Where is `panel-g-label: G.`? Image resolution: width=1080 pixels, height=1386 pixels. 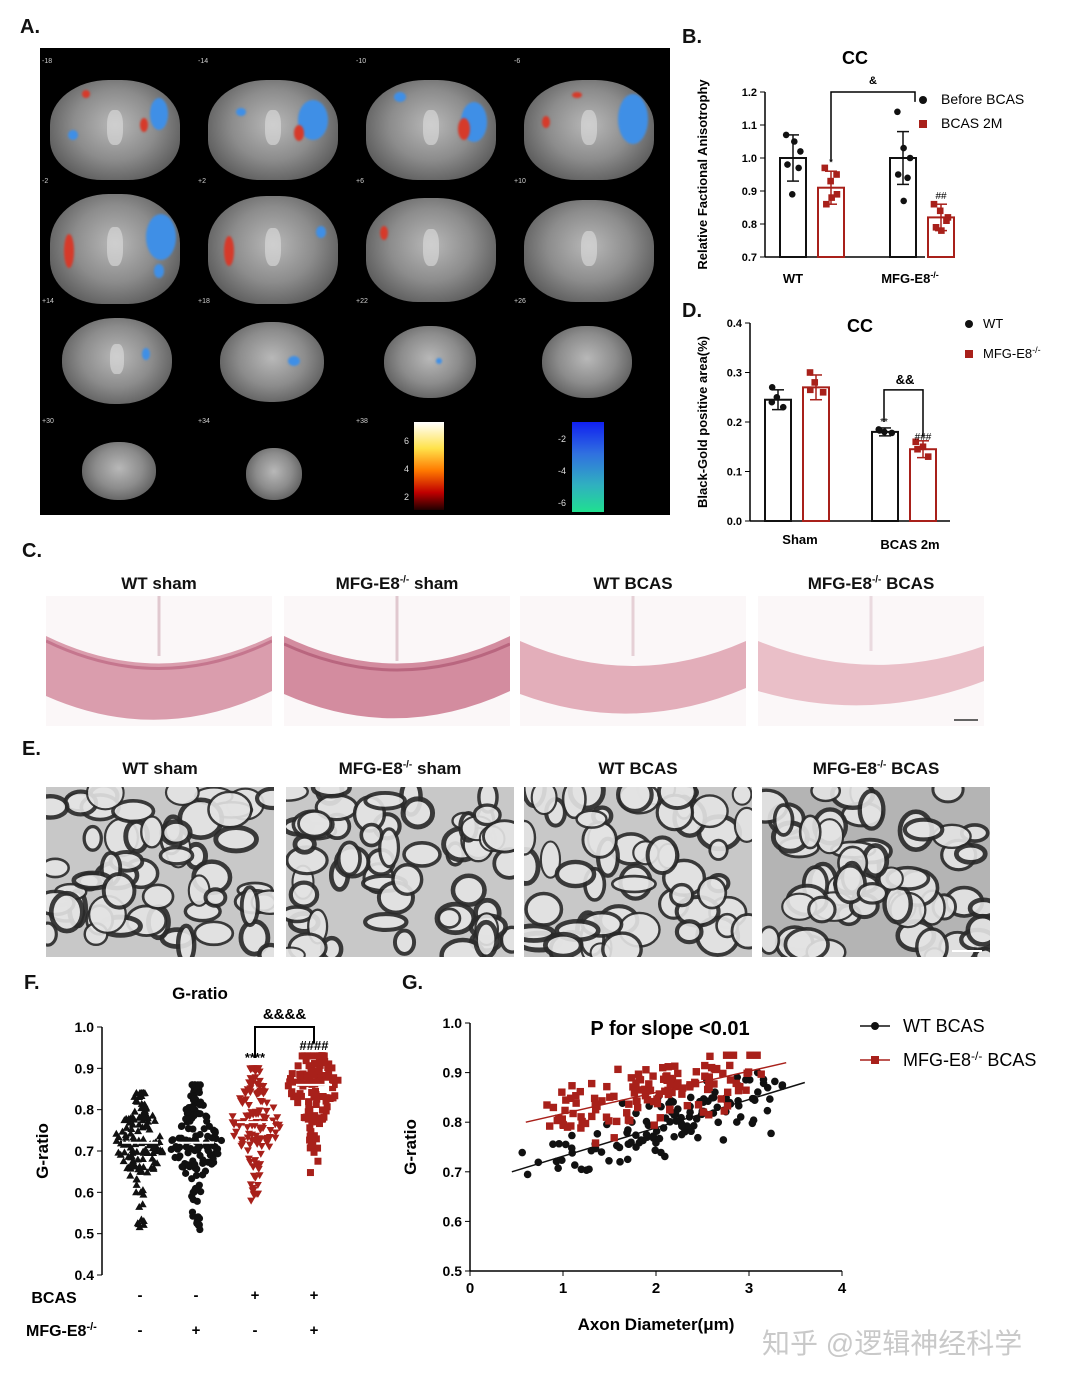 panel-g-label: G. is located at coordinates (413, 983).